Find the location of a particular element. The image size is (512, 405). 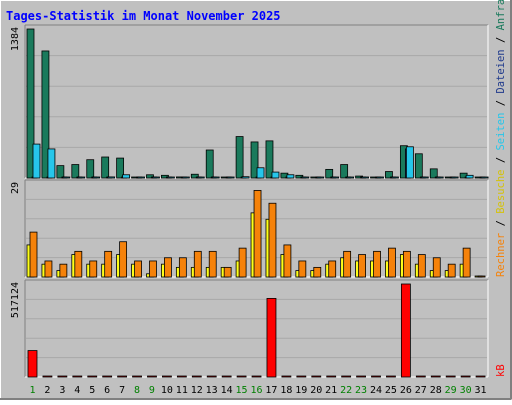

x-tick-label: 13 is located at coordinates (212, 390).